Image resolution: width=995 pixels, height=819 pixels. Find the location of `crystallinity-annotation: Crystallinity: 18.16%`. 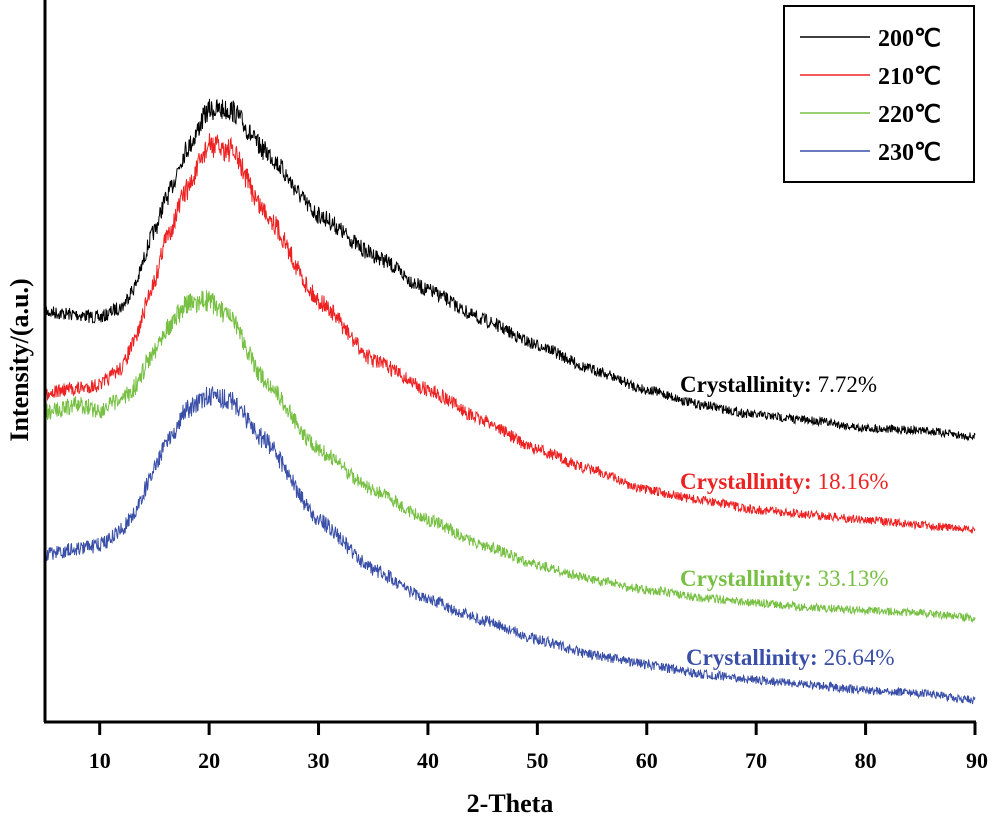

crystallinity-annotation: Crystallinity: 18.16% is located at coordinates (784, 481).